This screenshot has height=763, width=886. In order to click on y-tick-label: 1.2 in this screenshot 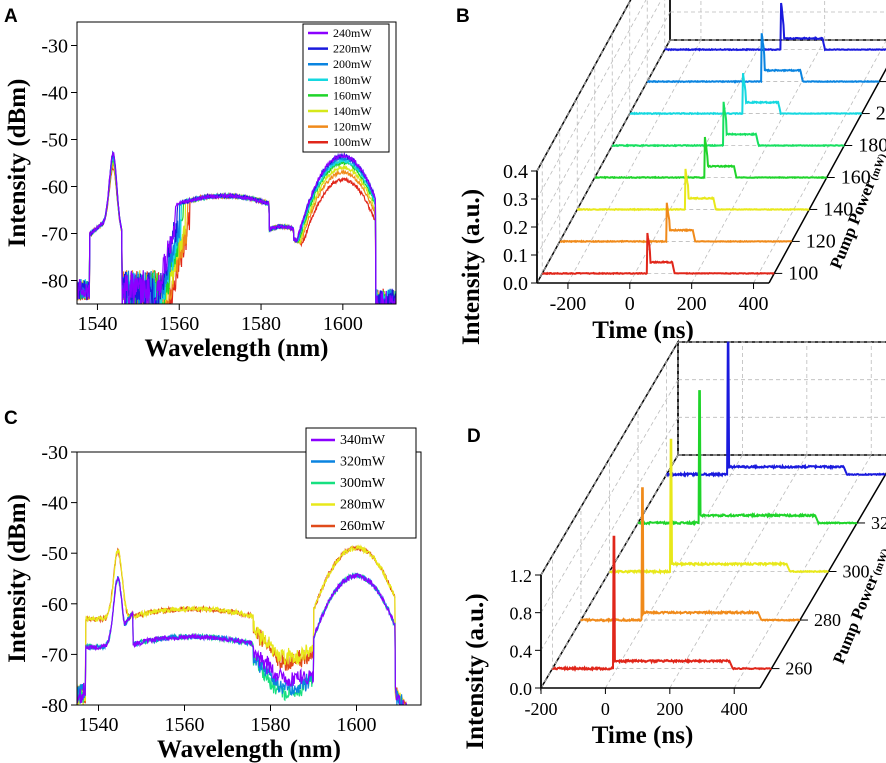, I will do `click(521, 576)`.